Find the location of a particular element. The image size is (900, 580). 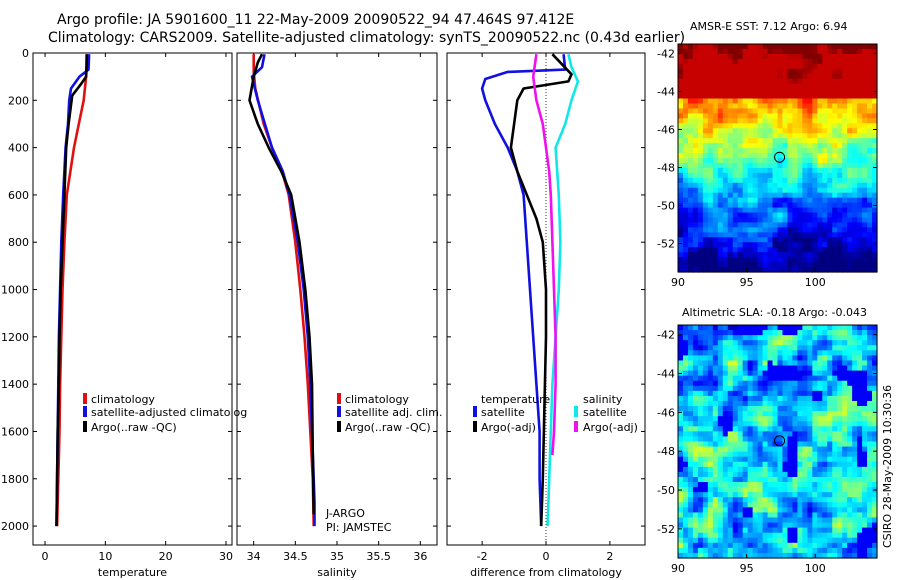

x-tick-label: -2 is located at coordinates (482, 556).